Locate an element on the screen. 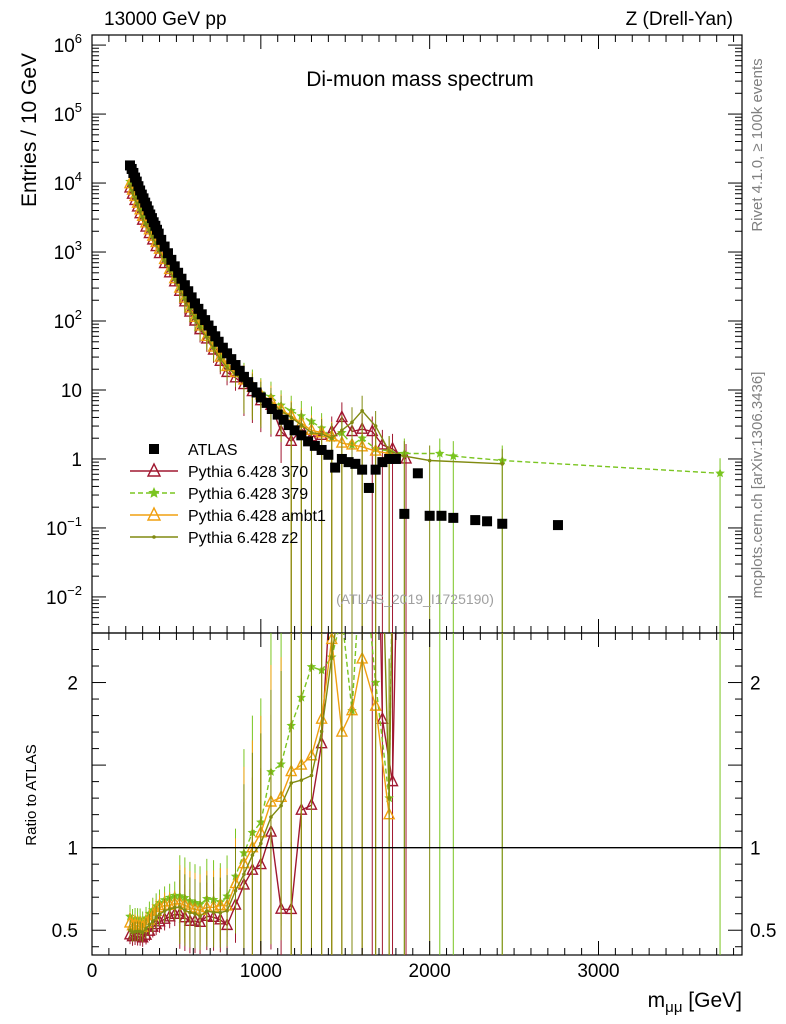 This screenshot has height=1024, width=786. legend-marker is located at coordinates (154, 513).